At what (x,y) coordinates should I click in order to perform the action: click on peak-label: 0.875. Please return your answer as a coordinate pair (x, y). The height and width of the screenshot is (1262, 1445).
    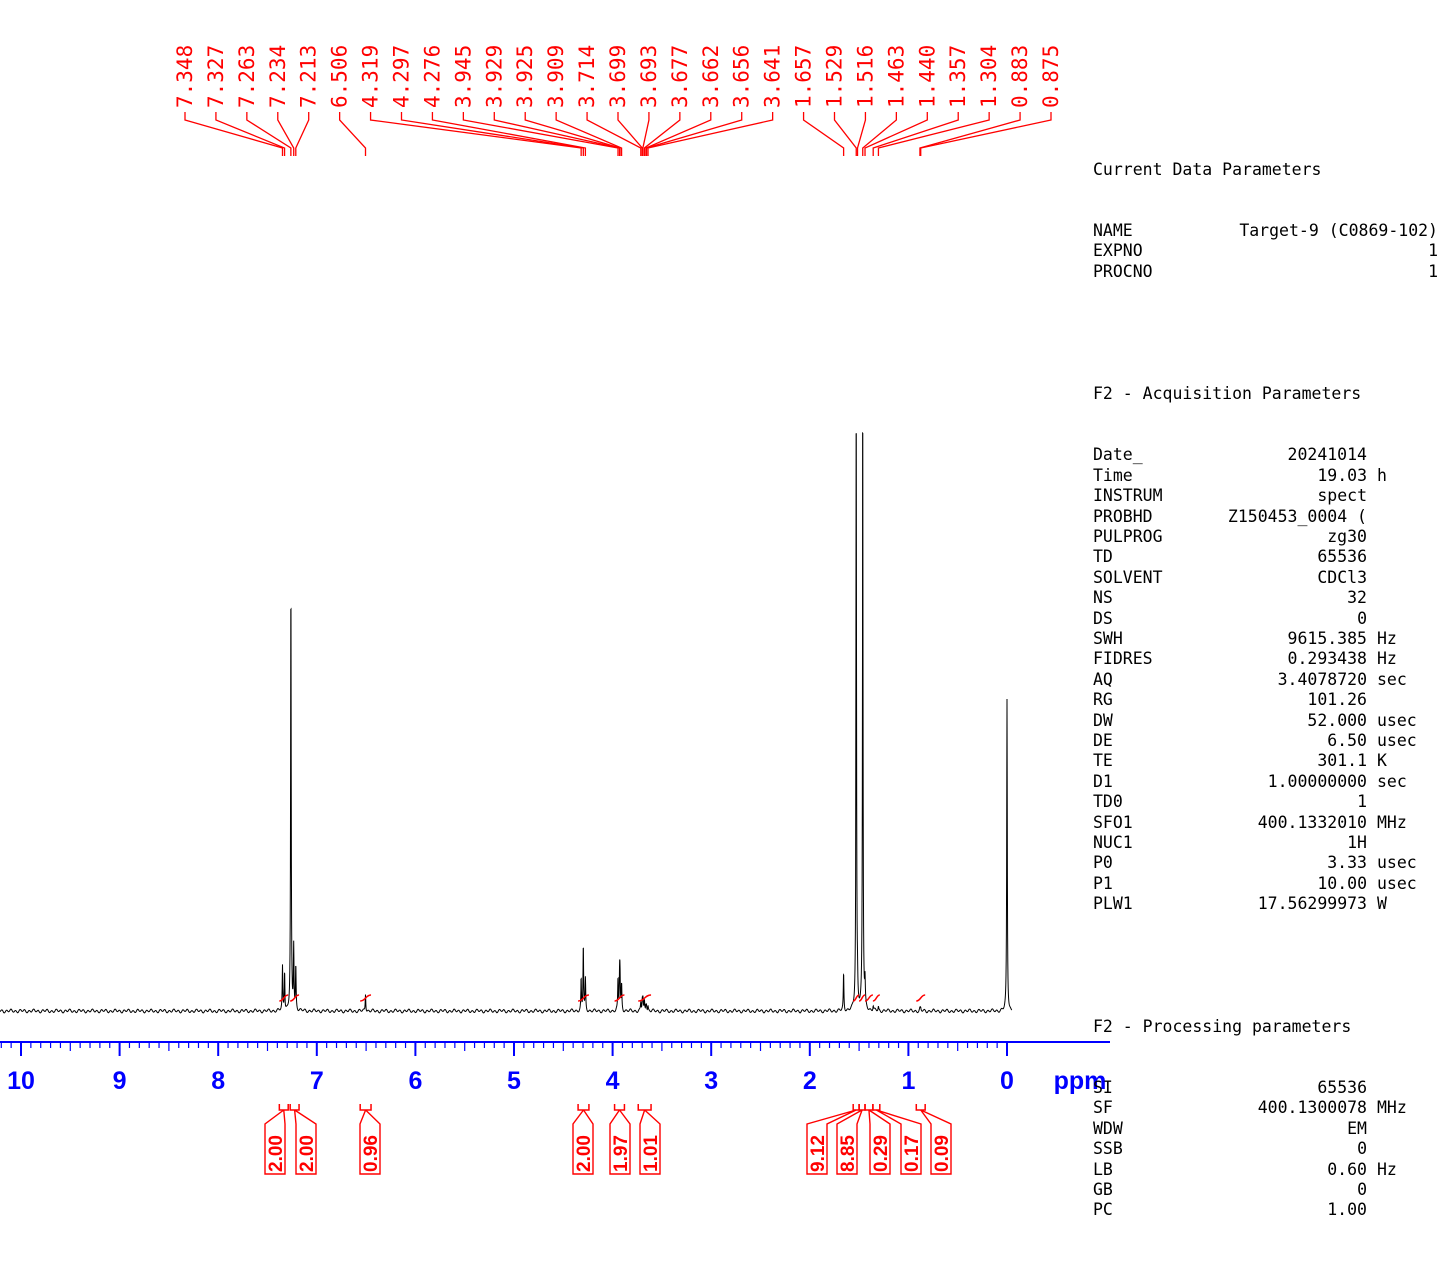
    Looking at the image, I should click on (1051, 76).